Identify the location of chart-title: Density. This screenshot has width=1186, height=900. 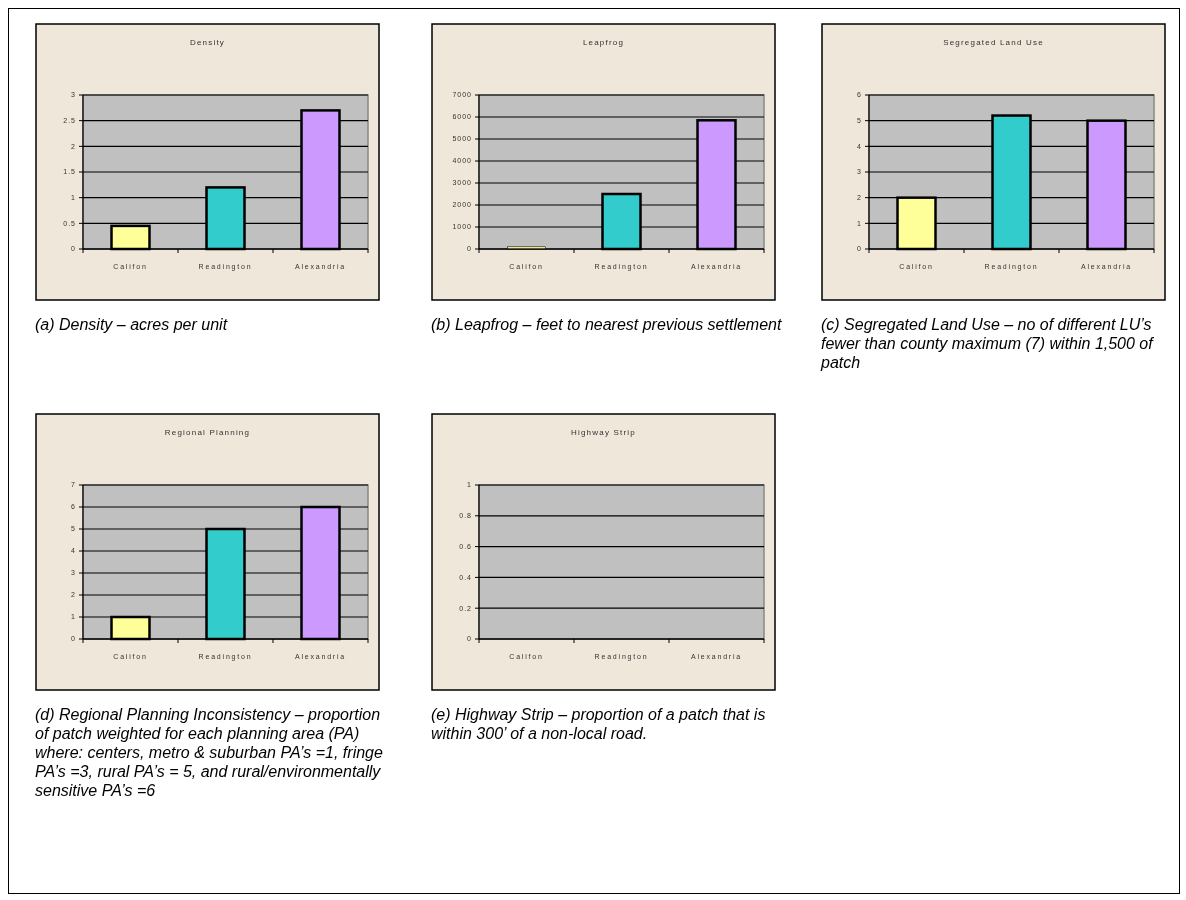
(207, 42).